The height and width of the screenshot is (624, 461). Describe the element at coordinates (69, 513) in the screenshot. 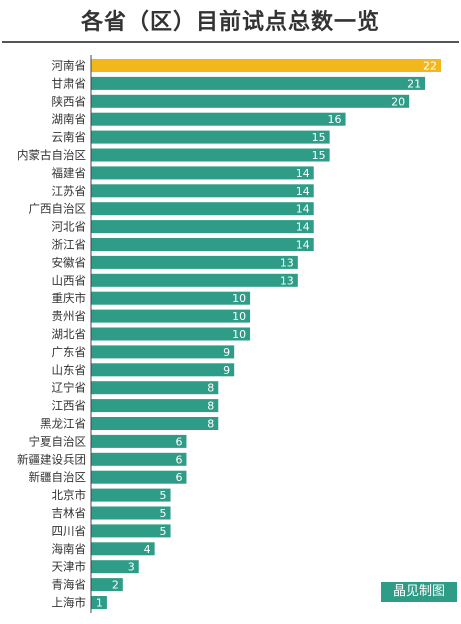

I see `category-label: 吉林省` at that location.